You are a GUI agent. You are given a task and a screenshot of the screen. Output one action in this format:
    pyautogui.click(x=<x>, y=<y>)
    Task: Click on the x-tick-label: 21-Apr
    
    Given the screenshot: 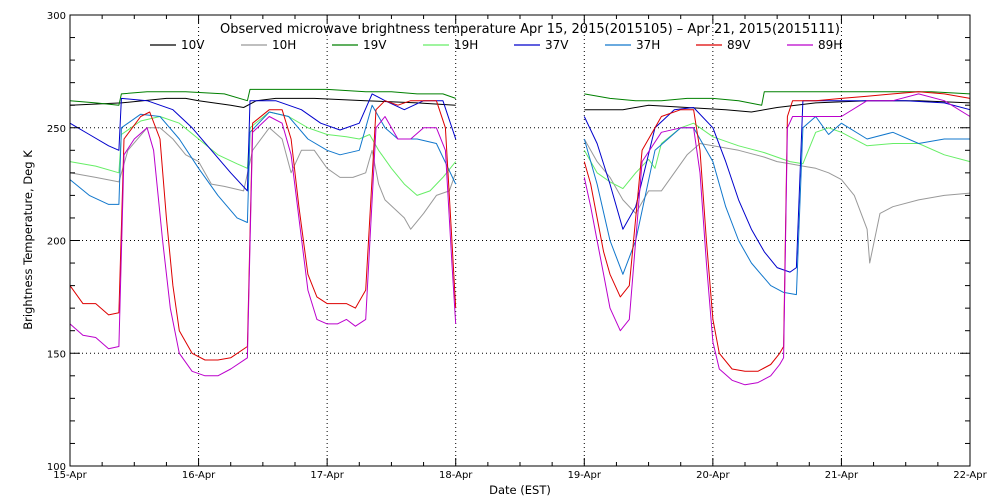 What is the action you would take?
    pyautogui.click(x=842, y=475)
    